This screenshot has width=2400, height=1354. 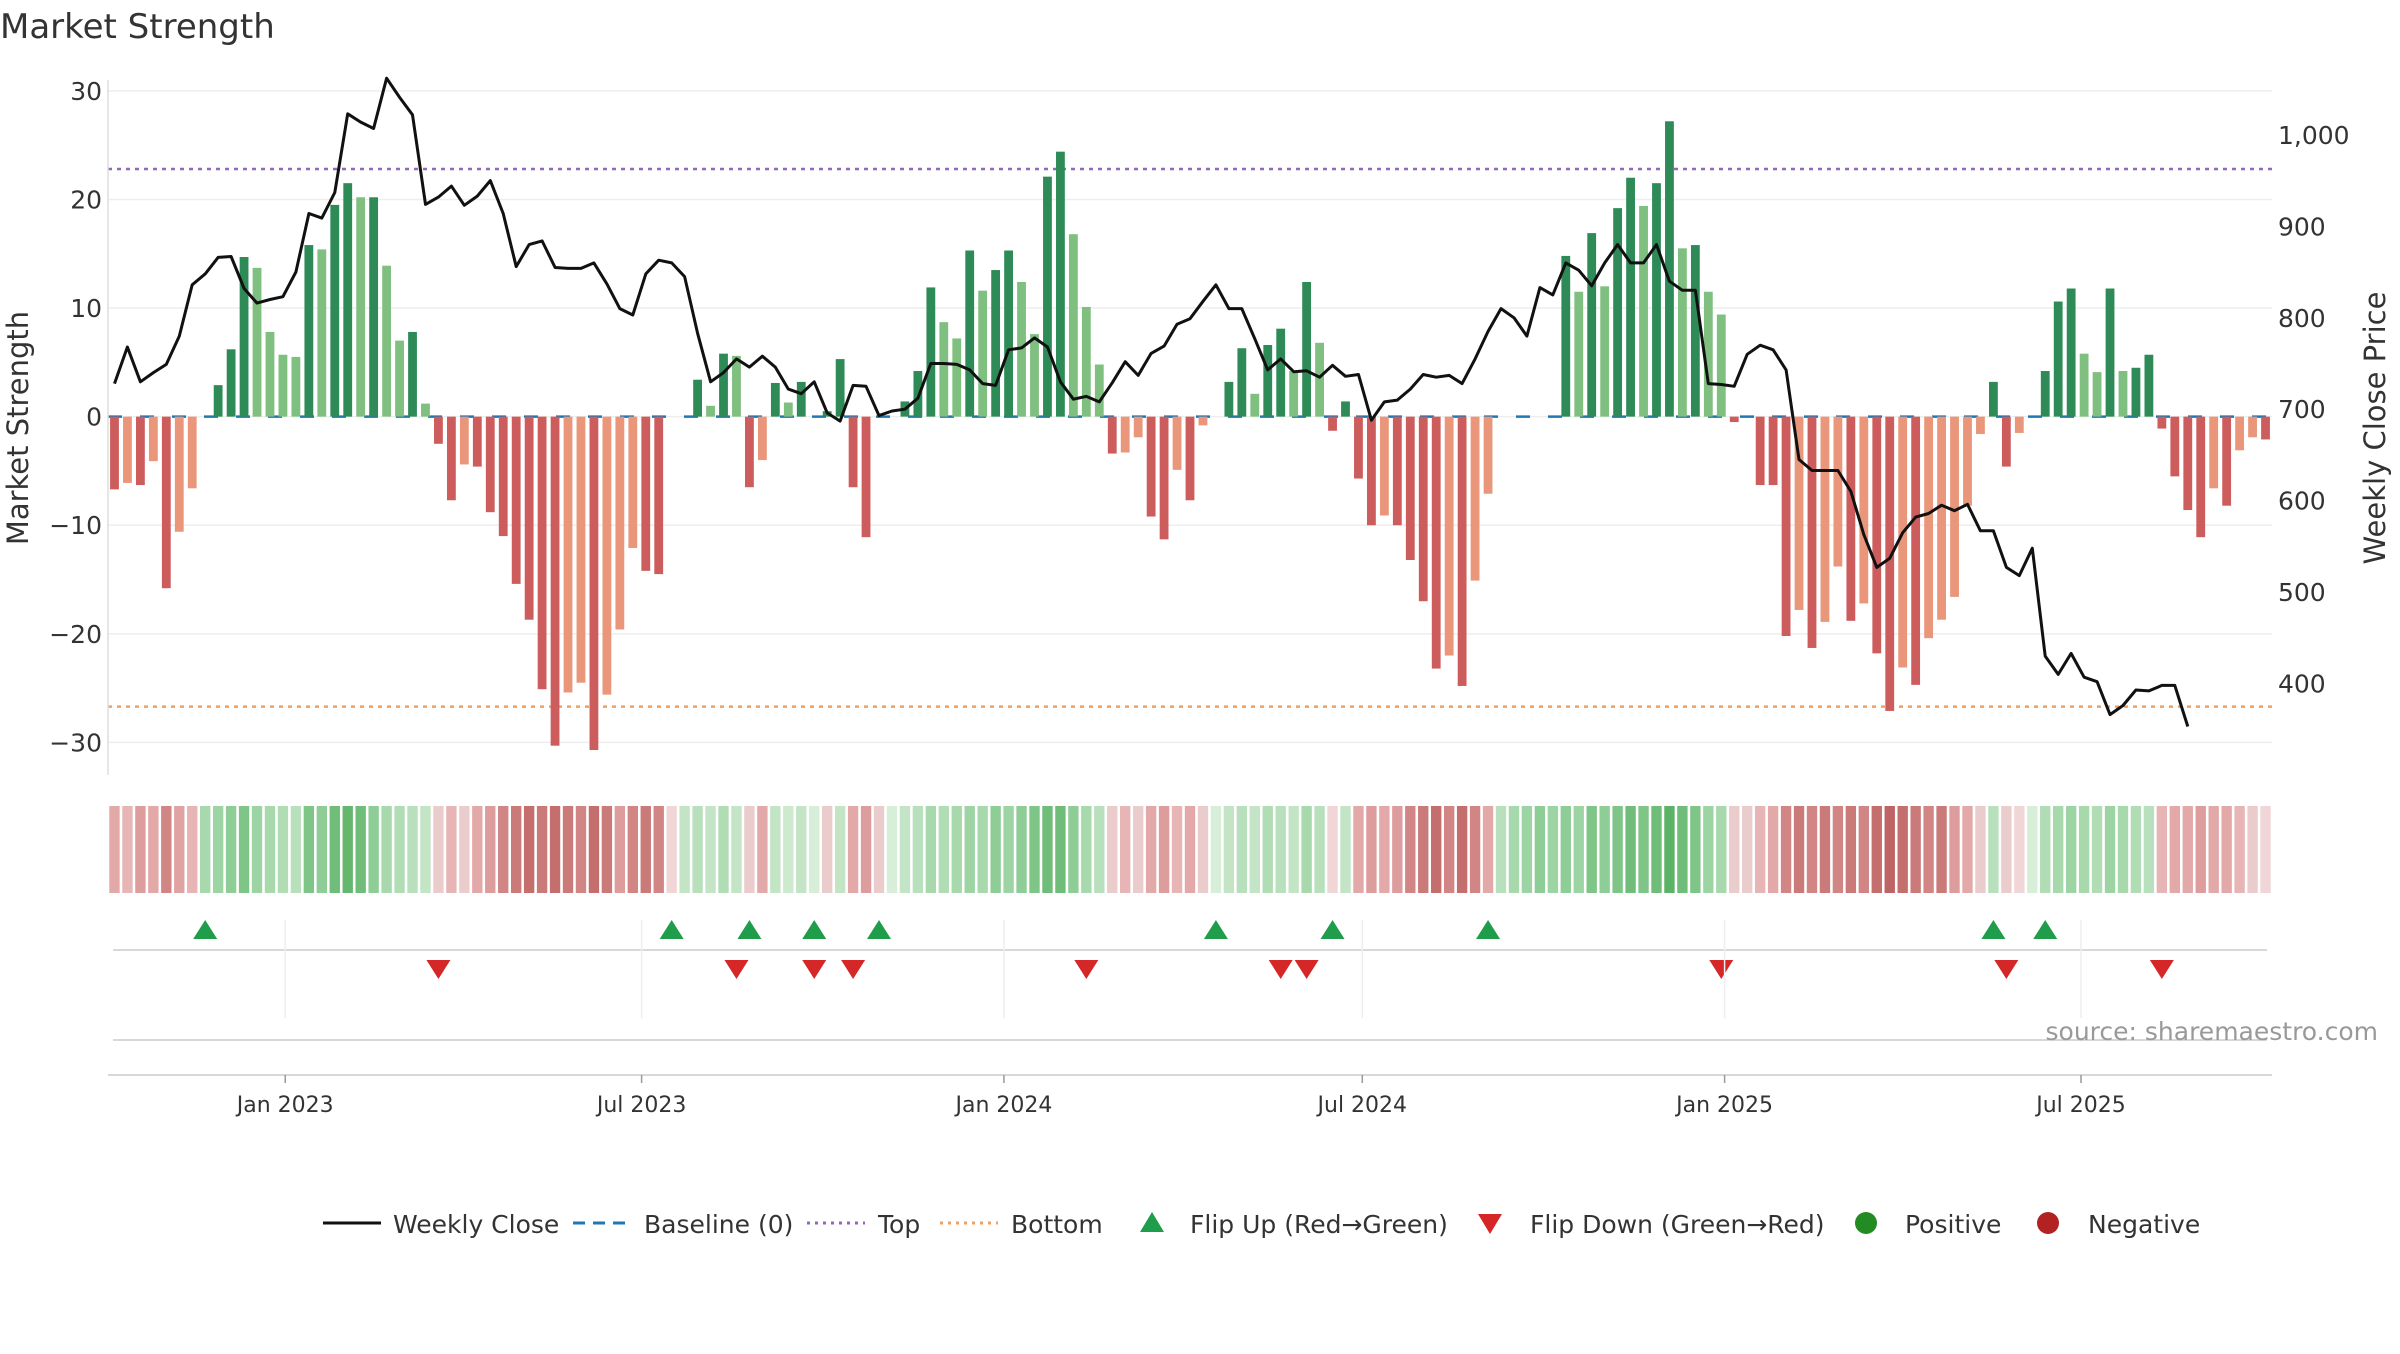 What do you see at coordinates (2314, 135) in the screenshot?
I see `right-tick-label: 1,000` at bounding box center [2314, 135].